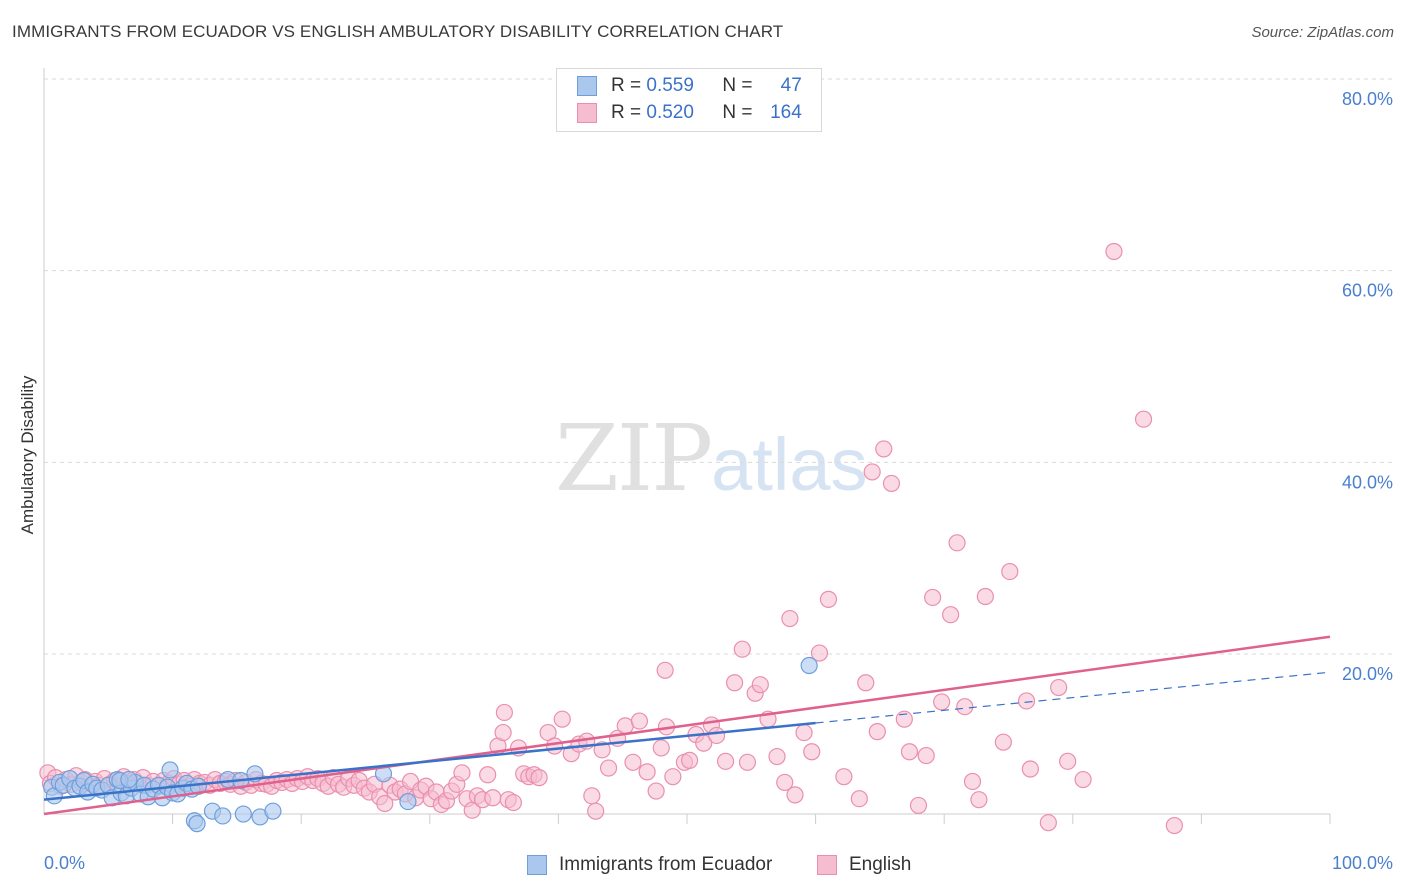  I want to click on y-tick-label: 20.0%, so click(1367, 674).